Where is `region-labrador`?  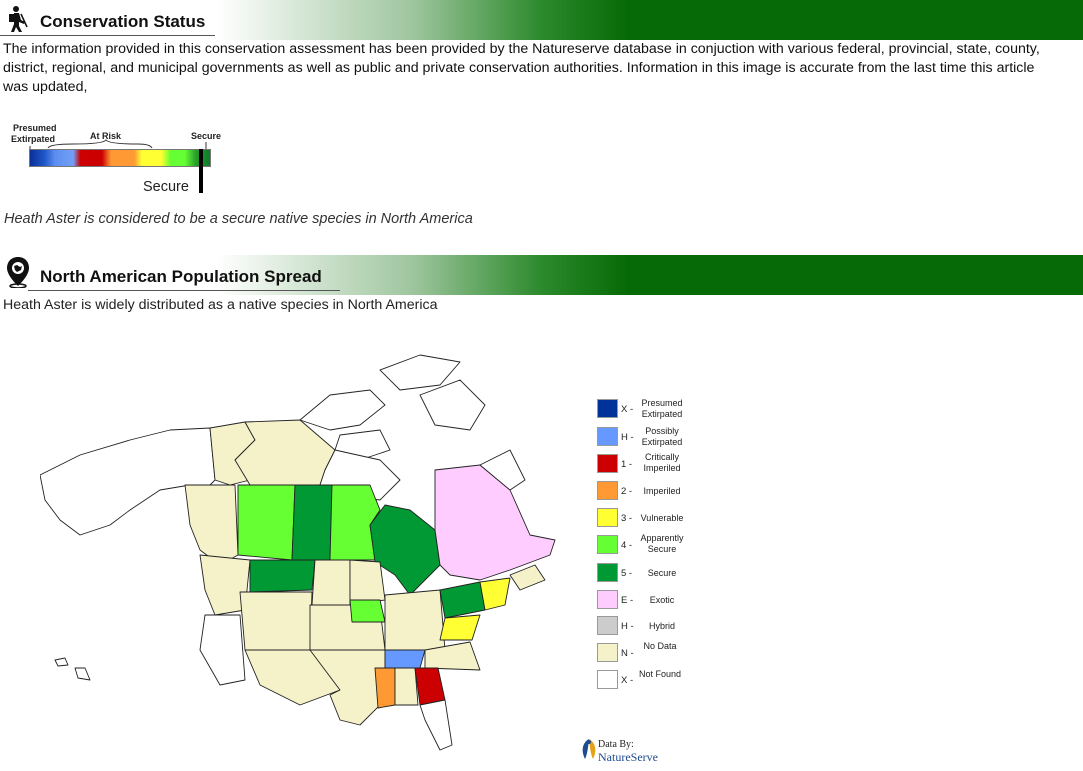 region-labrador is located at coordinates (502, 470).